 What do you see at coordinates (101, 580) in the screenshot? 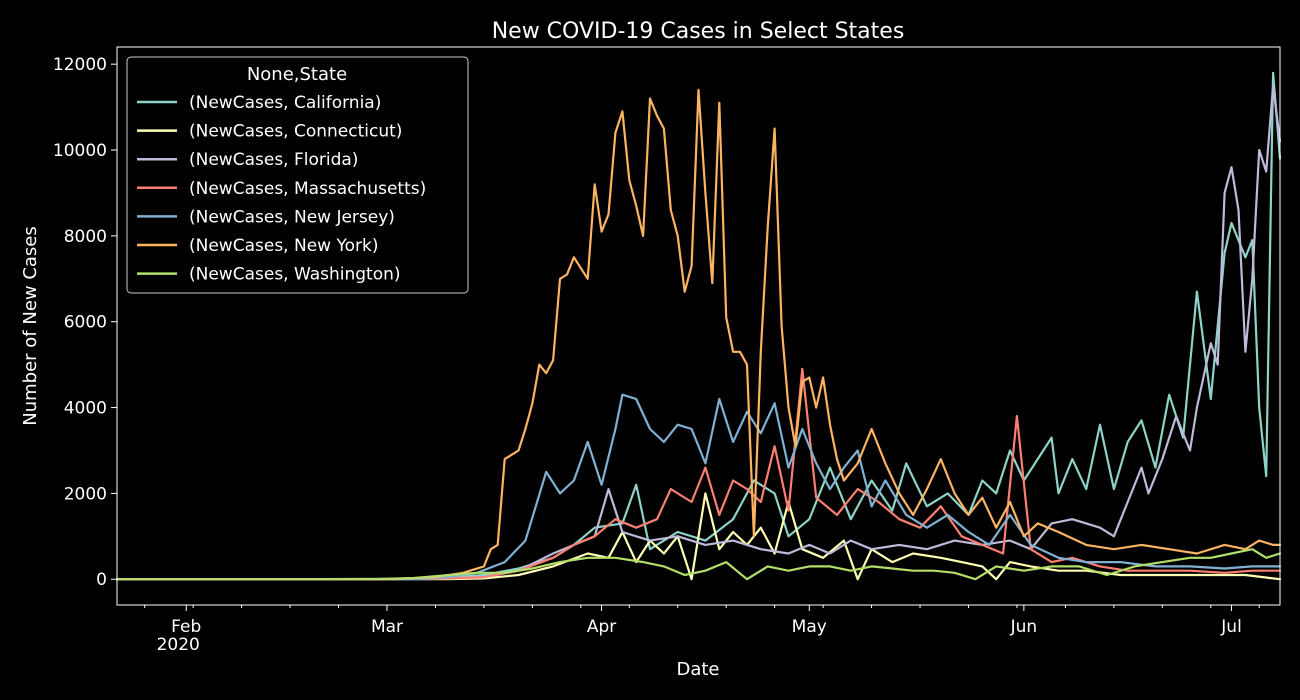
I see `y-tick-label: 0` at bounding box center [101, 580].